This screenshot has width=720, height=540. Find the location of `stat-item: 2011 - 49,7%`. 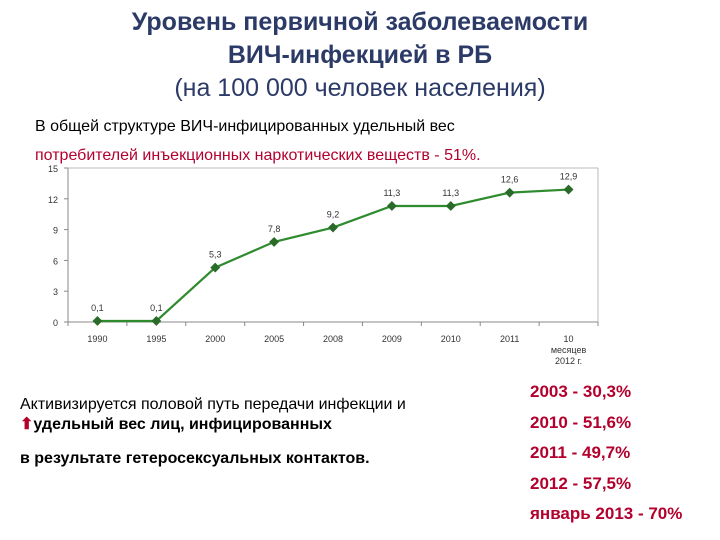

stat-item: 2011 - 49,7% is located at coordinates (580, 452).